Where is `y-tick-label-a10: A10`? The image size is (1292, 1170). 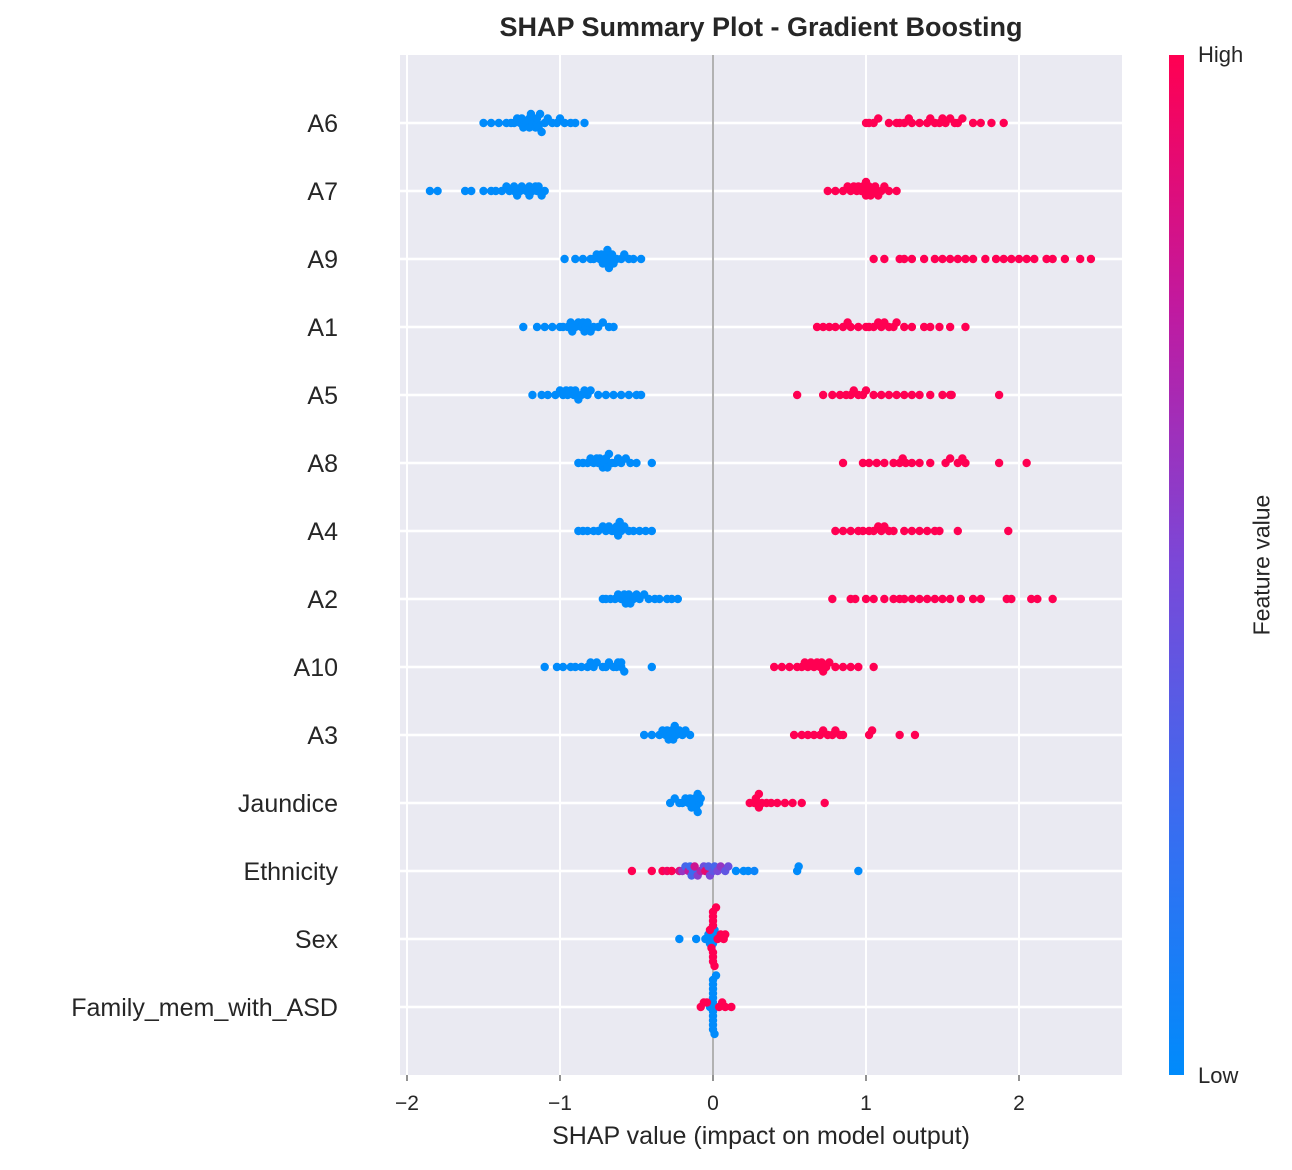
y-tick-label-a10: A10 is located at coordinates (316, 668).